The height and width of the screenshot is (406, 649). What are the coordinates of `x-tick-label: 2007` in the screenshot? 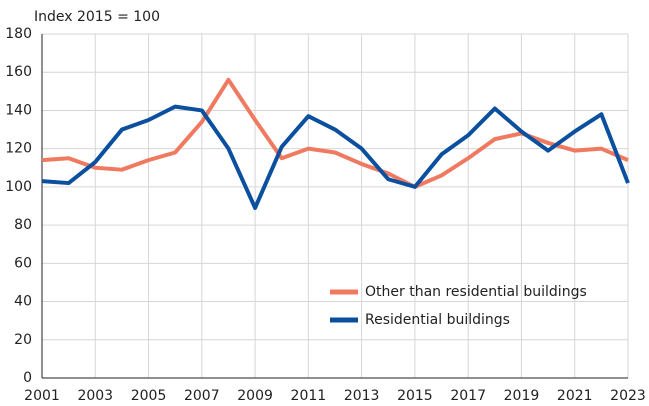 It's located at (202, 396).